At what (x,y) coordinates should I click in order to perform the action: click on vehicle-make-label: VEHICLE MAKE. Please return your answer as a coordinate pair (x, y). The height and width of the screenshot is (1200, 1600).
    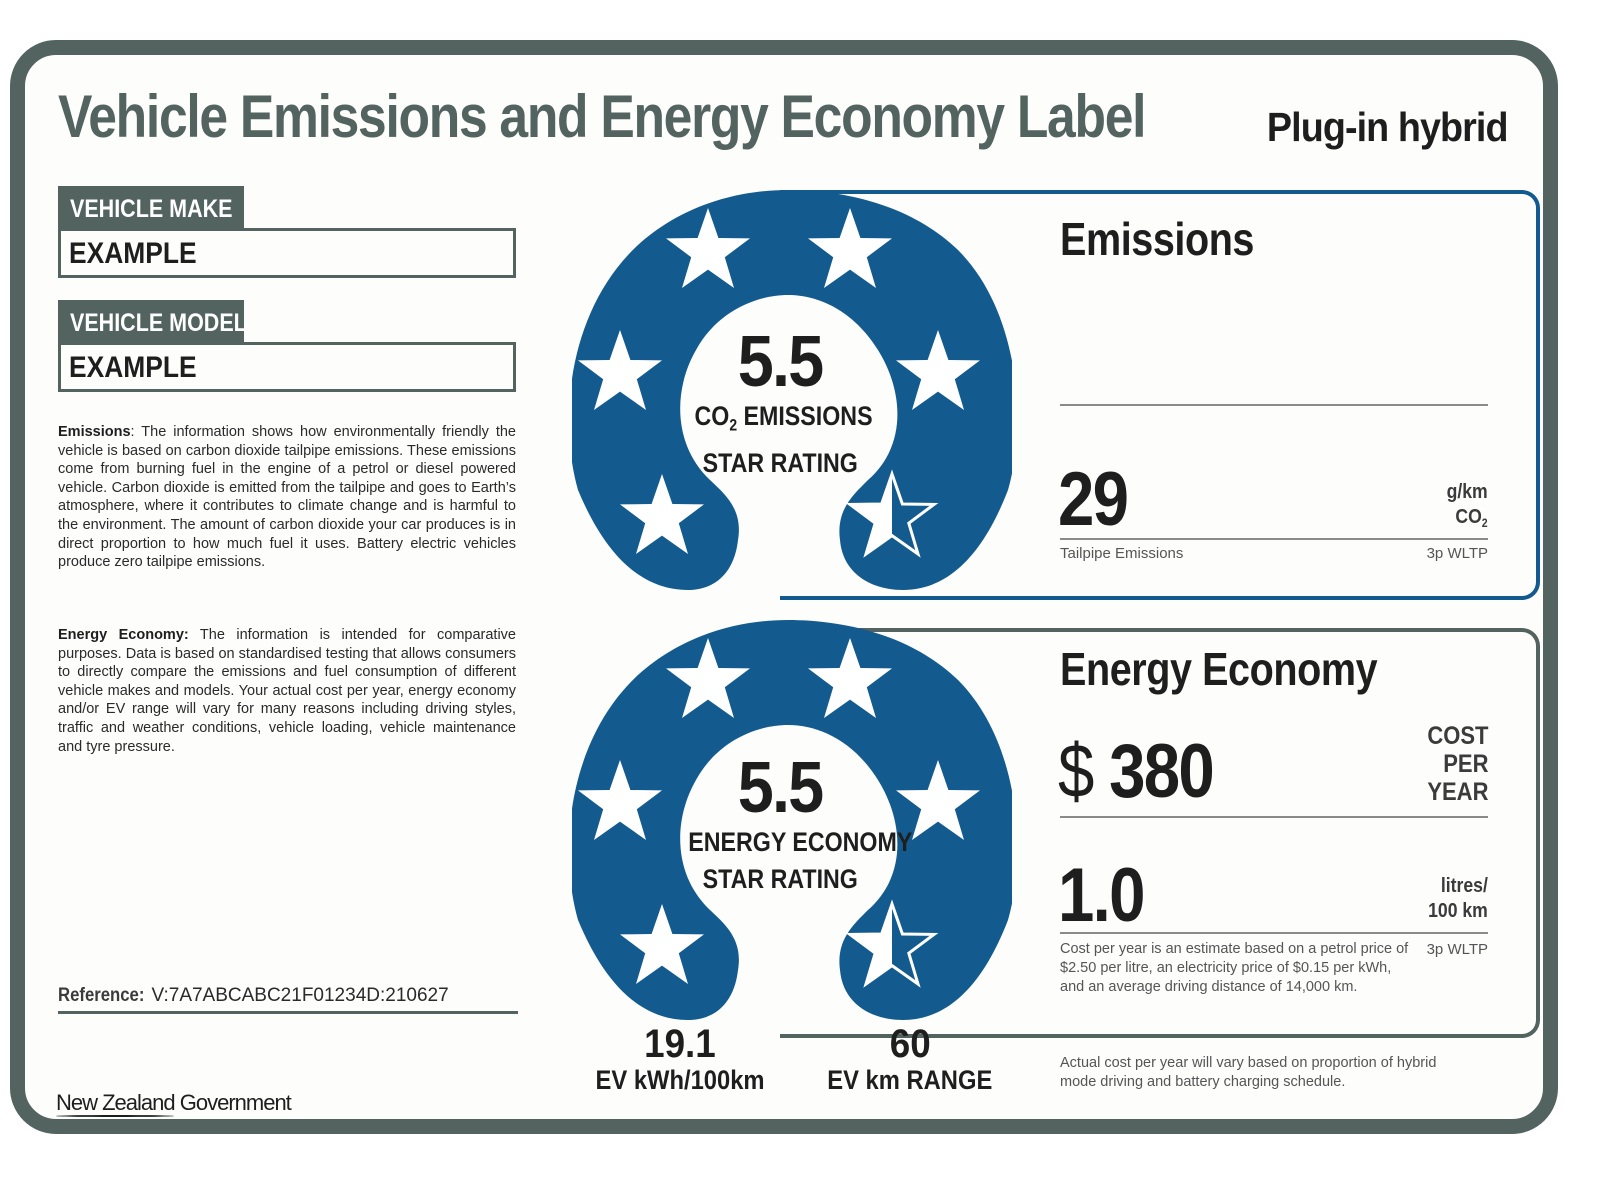
    Looking at the image, I should click on (151, 208).